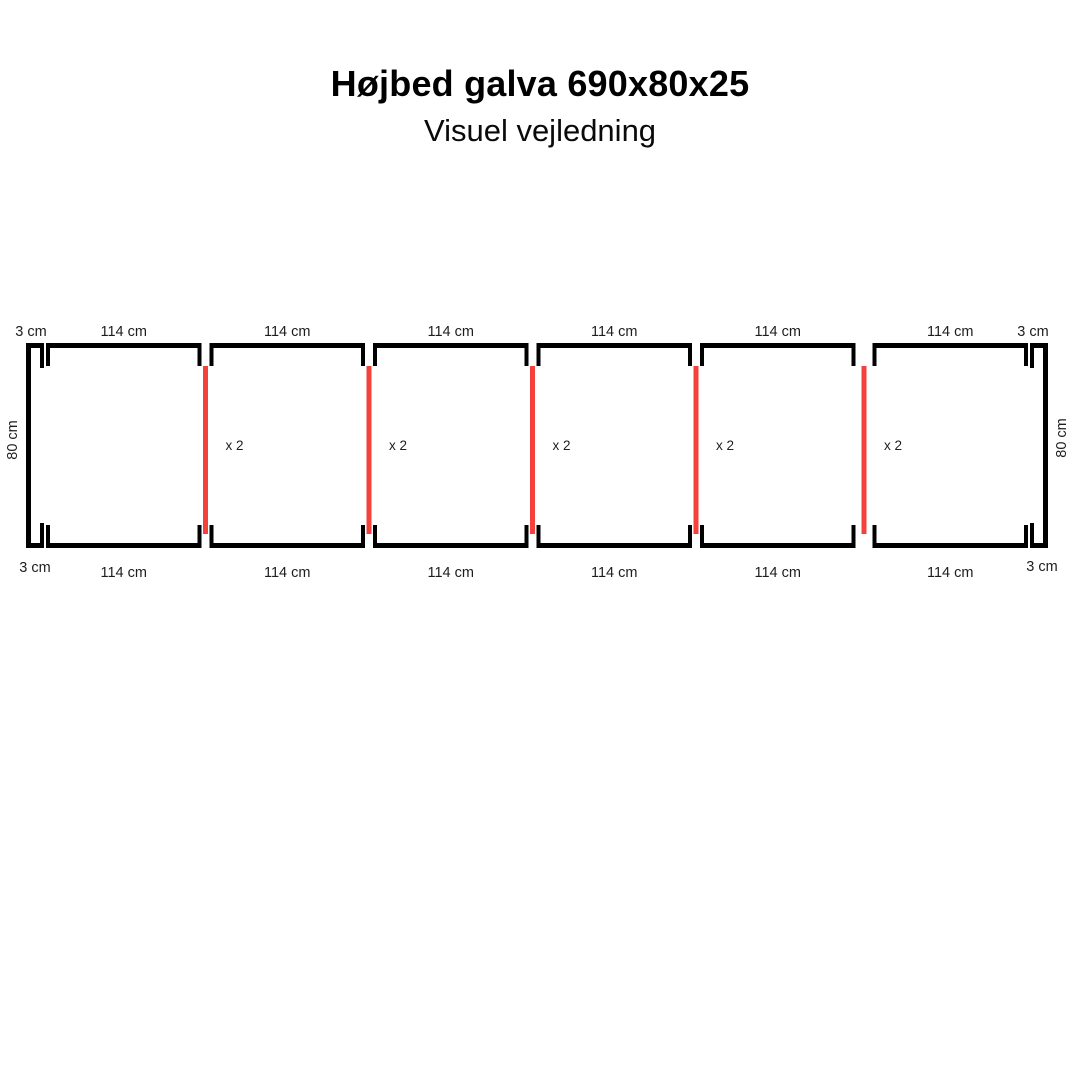 The image size is (1080, 1080). Describe the element at coordinates (1039, 345) in the screenshot. I see `right-end-top-flange` at that location.